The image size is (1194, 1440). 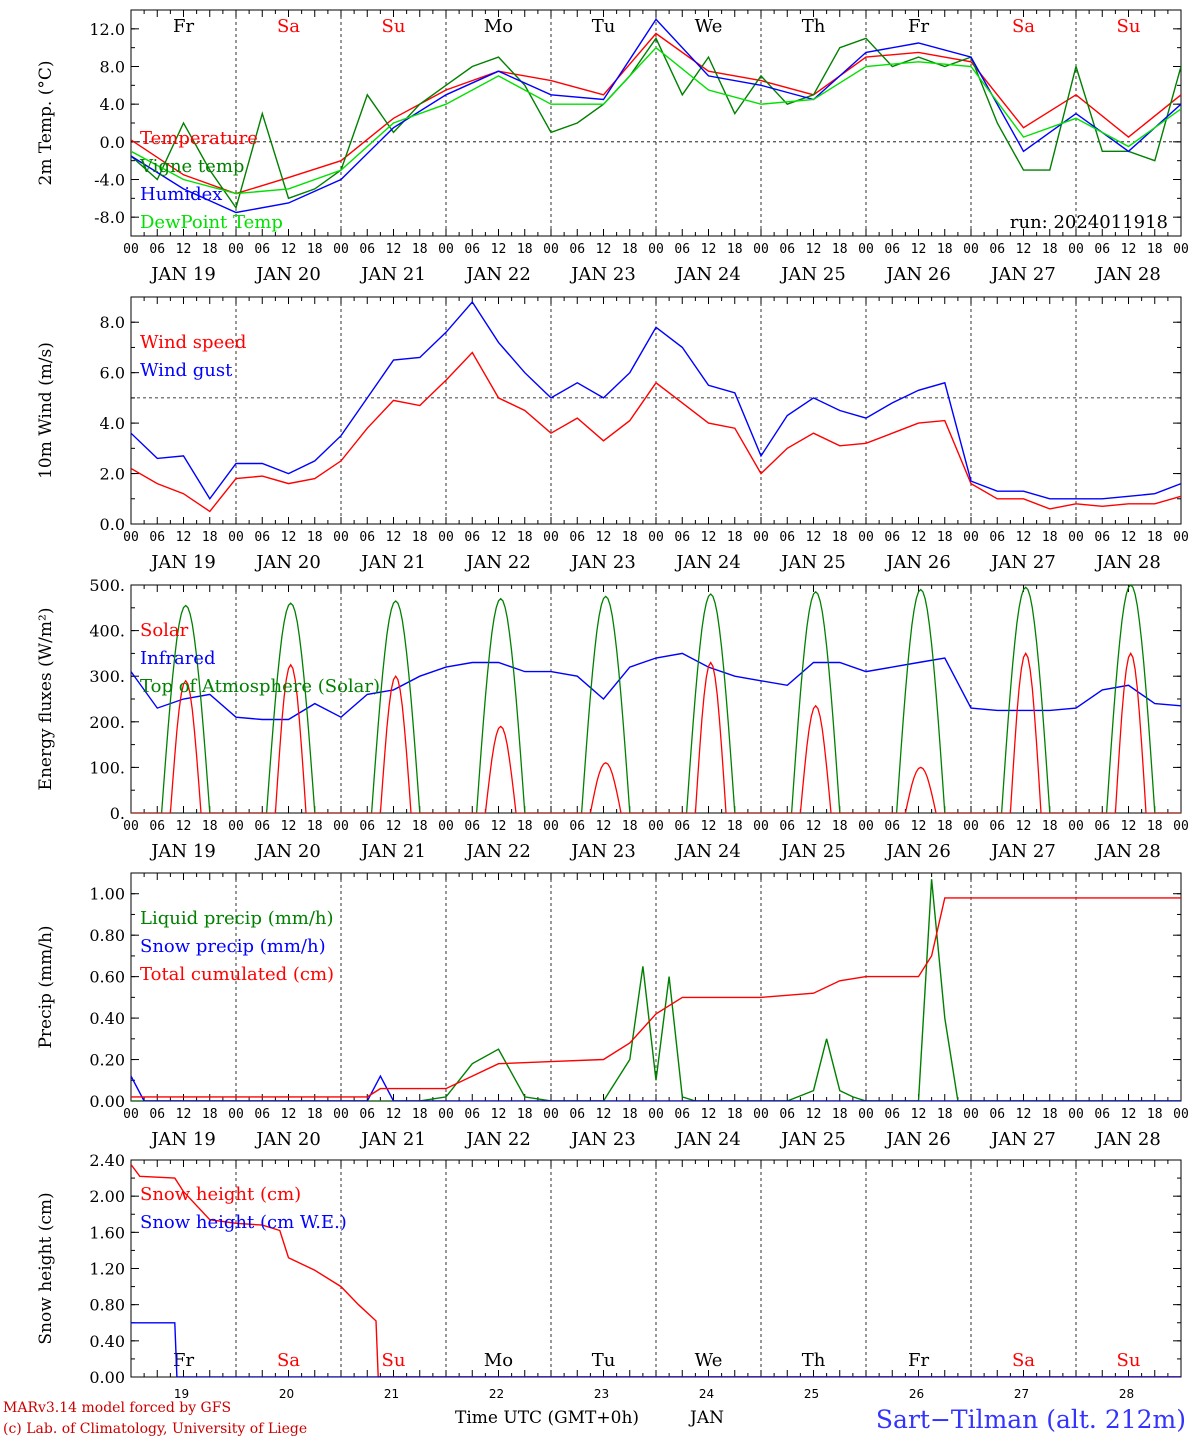 What do you see at coordinates (1089, 222) in the screenshot?
I see `run-label: run: 2024011918` at bounding box center [1089, 222].